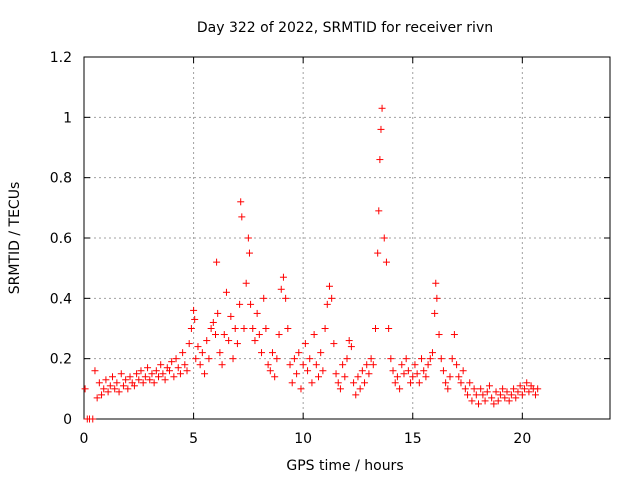 The image size is (640, 480). What do you see at coordinates (61, 58) in the screenshot?
I see `y-tick-label: 1.2` at bounding box center [61, 58].